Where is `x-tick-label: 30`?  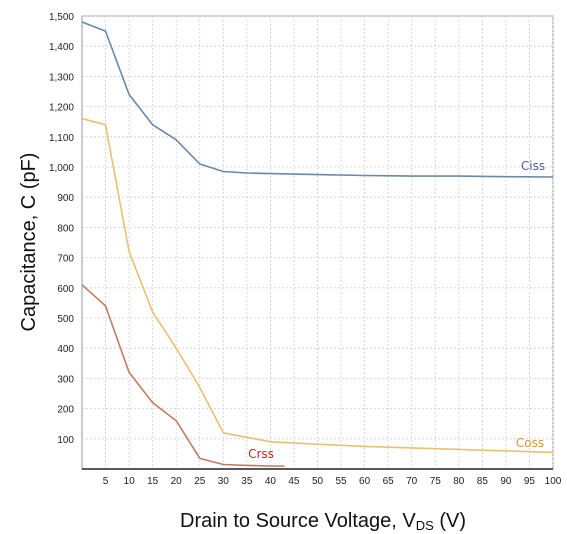 x-tick-label: 30 is located at coordinates (224, 481).